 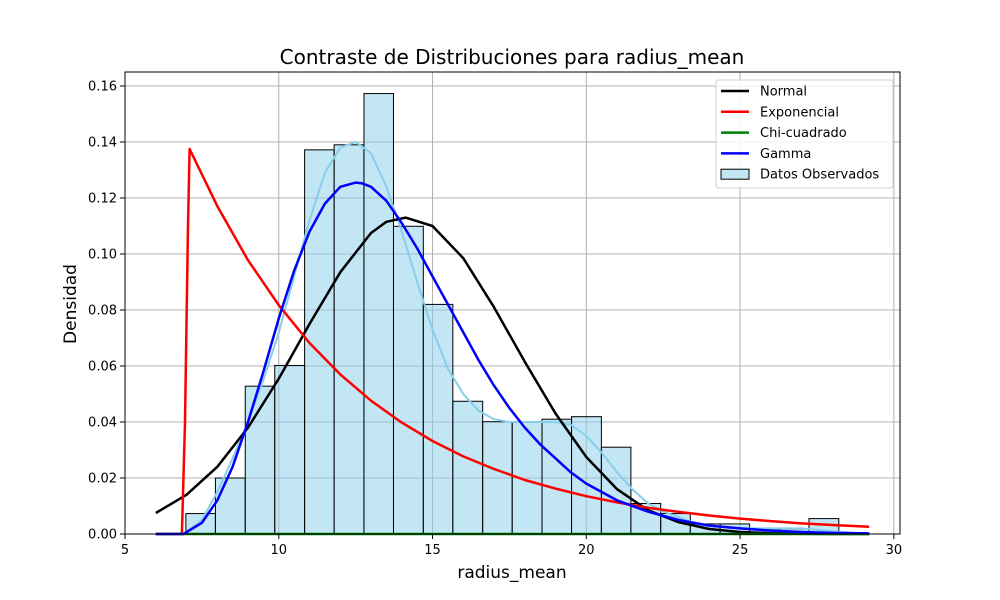 I want to click on legend-swatch, so click(x=735, y=174).